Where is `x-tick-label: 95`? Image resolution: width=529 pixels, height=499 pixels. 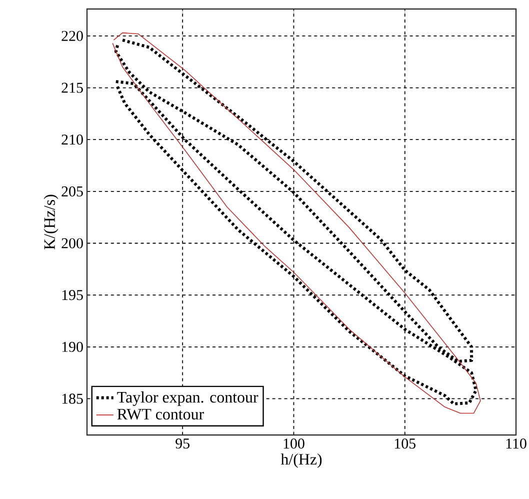
x-tick-label: 95 is located at coordinates (183, 443).